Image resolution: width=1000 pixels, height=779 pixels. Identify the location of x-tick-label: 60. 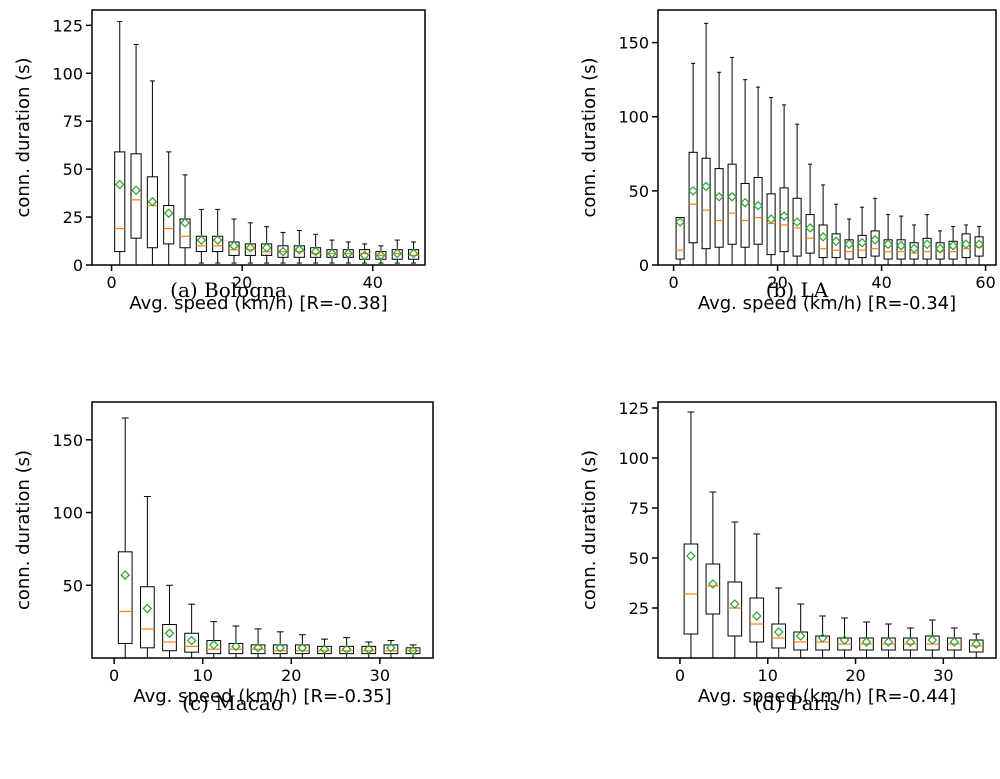
(985, 282).